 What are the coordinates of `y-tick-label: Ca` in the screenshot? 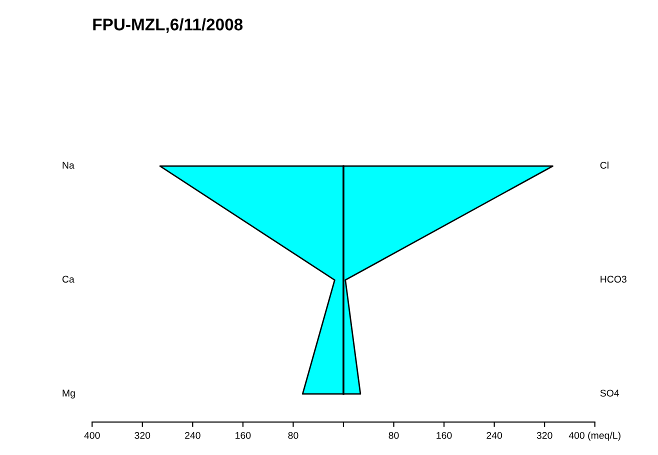 It's located at (68, 279).